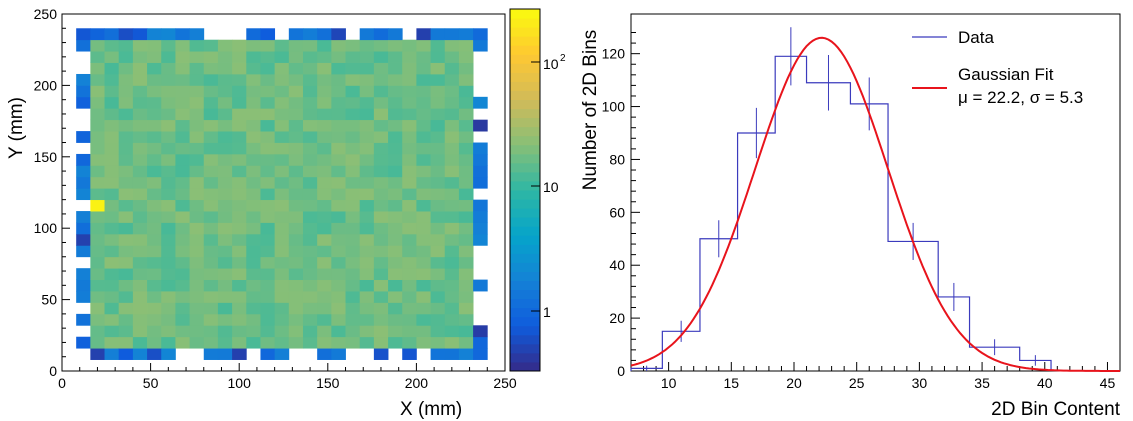  What do you see at coordinates (16, 128) in the screenshot?
I see `heatmap-y-axis-label: Y (mm)` at bounding box center [16, 128].